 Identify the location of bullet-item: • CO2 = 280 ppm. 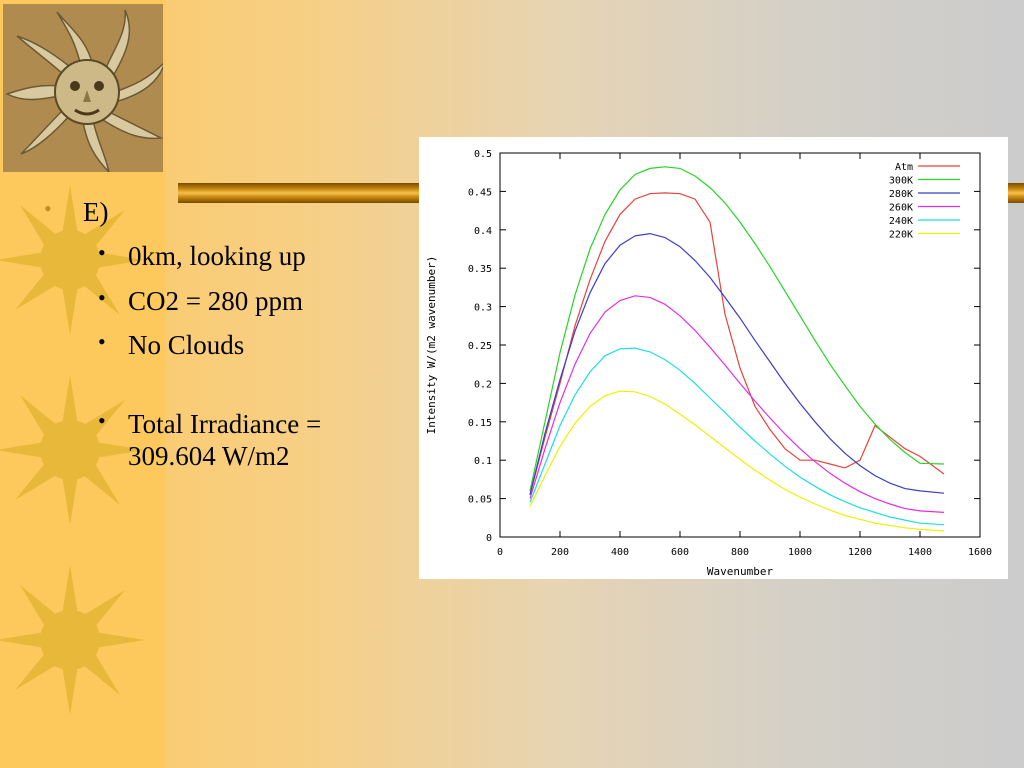
(220, 301).